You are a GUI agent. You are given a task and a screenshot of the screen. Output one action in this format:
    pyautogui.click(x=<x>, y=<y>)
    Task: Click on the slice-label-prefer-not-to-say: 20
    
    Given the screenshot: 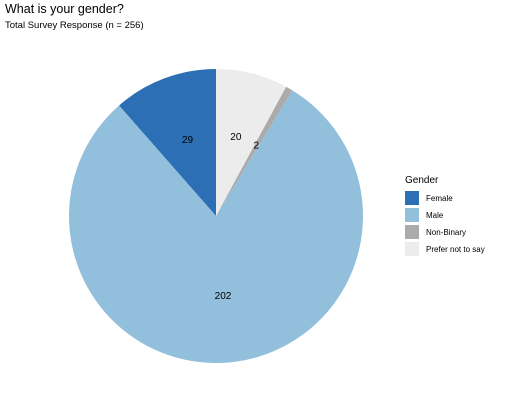 What is the action you would take?
    pyautogui.click(x=236, y=137)
    